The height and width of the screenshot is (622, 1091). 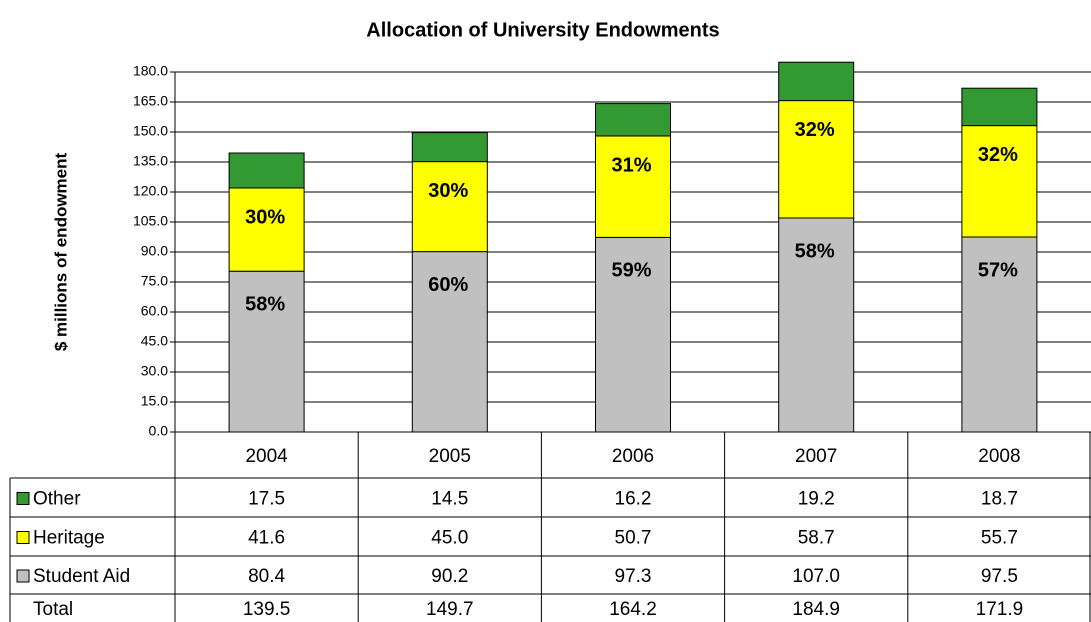 What do you see at coordinates (69, 538) in the screenshot?
I see `legend-label: Heritage` at bounding box center [69, 538].